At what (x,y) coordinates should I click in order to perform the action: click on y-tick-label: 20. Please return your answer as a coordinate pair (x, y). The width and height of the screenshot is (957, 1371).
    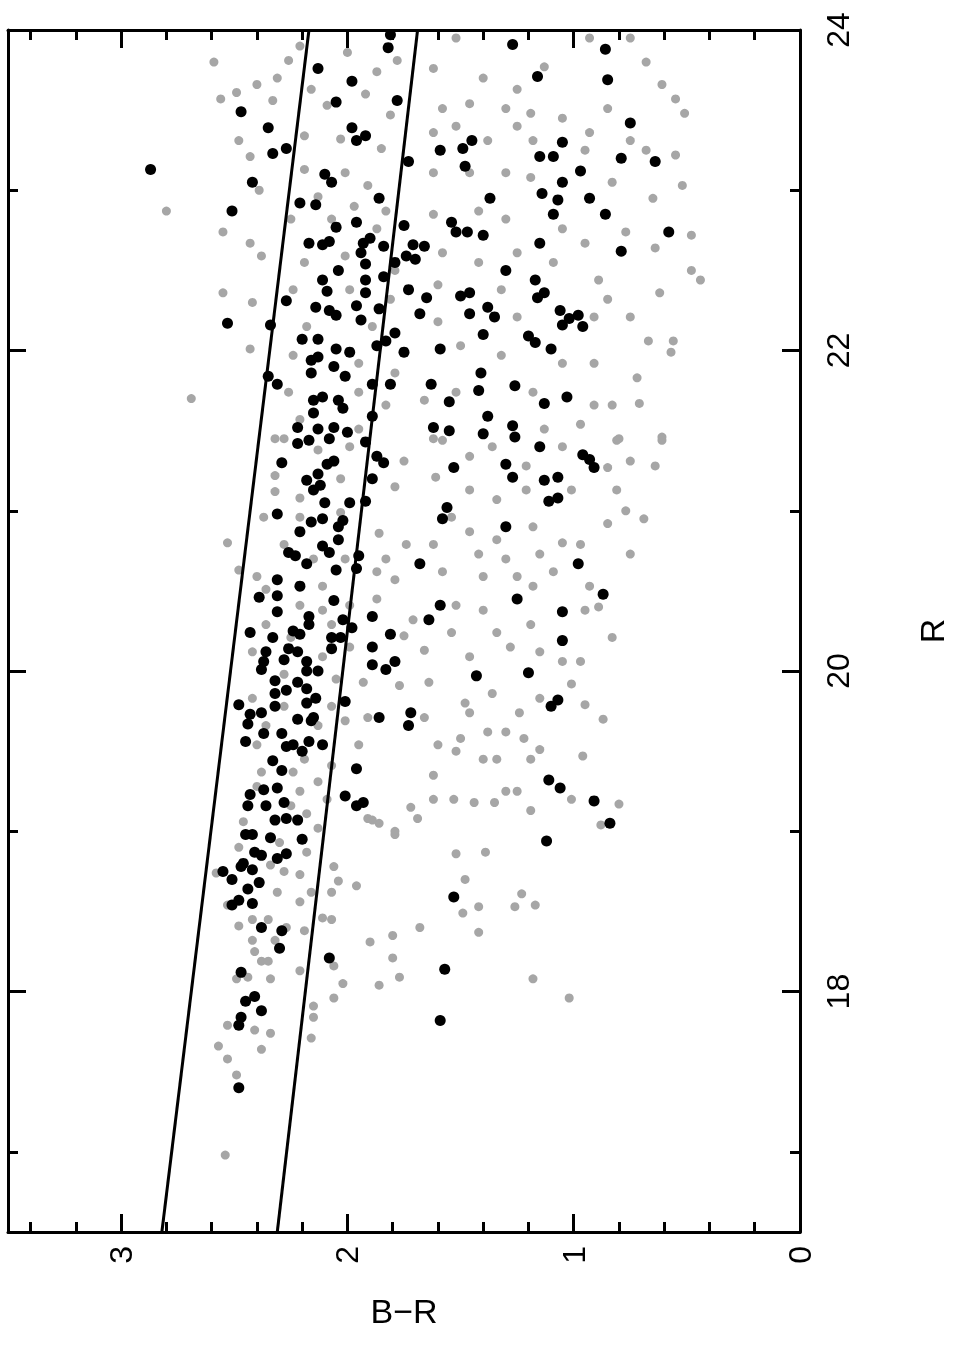
    Looking at the image, I should click on (838, 671).